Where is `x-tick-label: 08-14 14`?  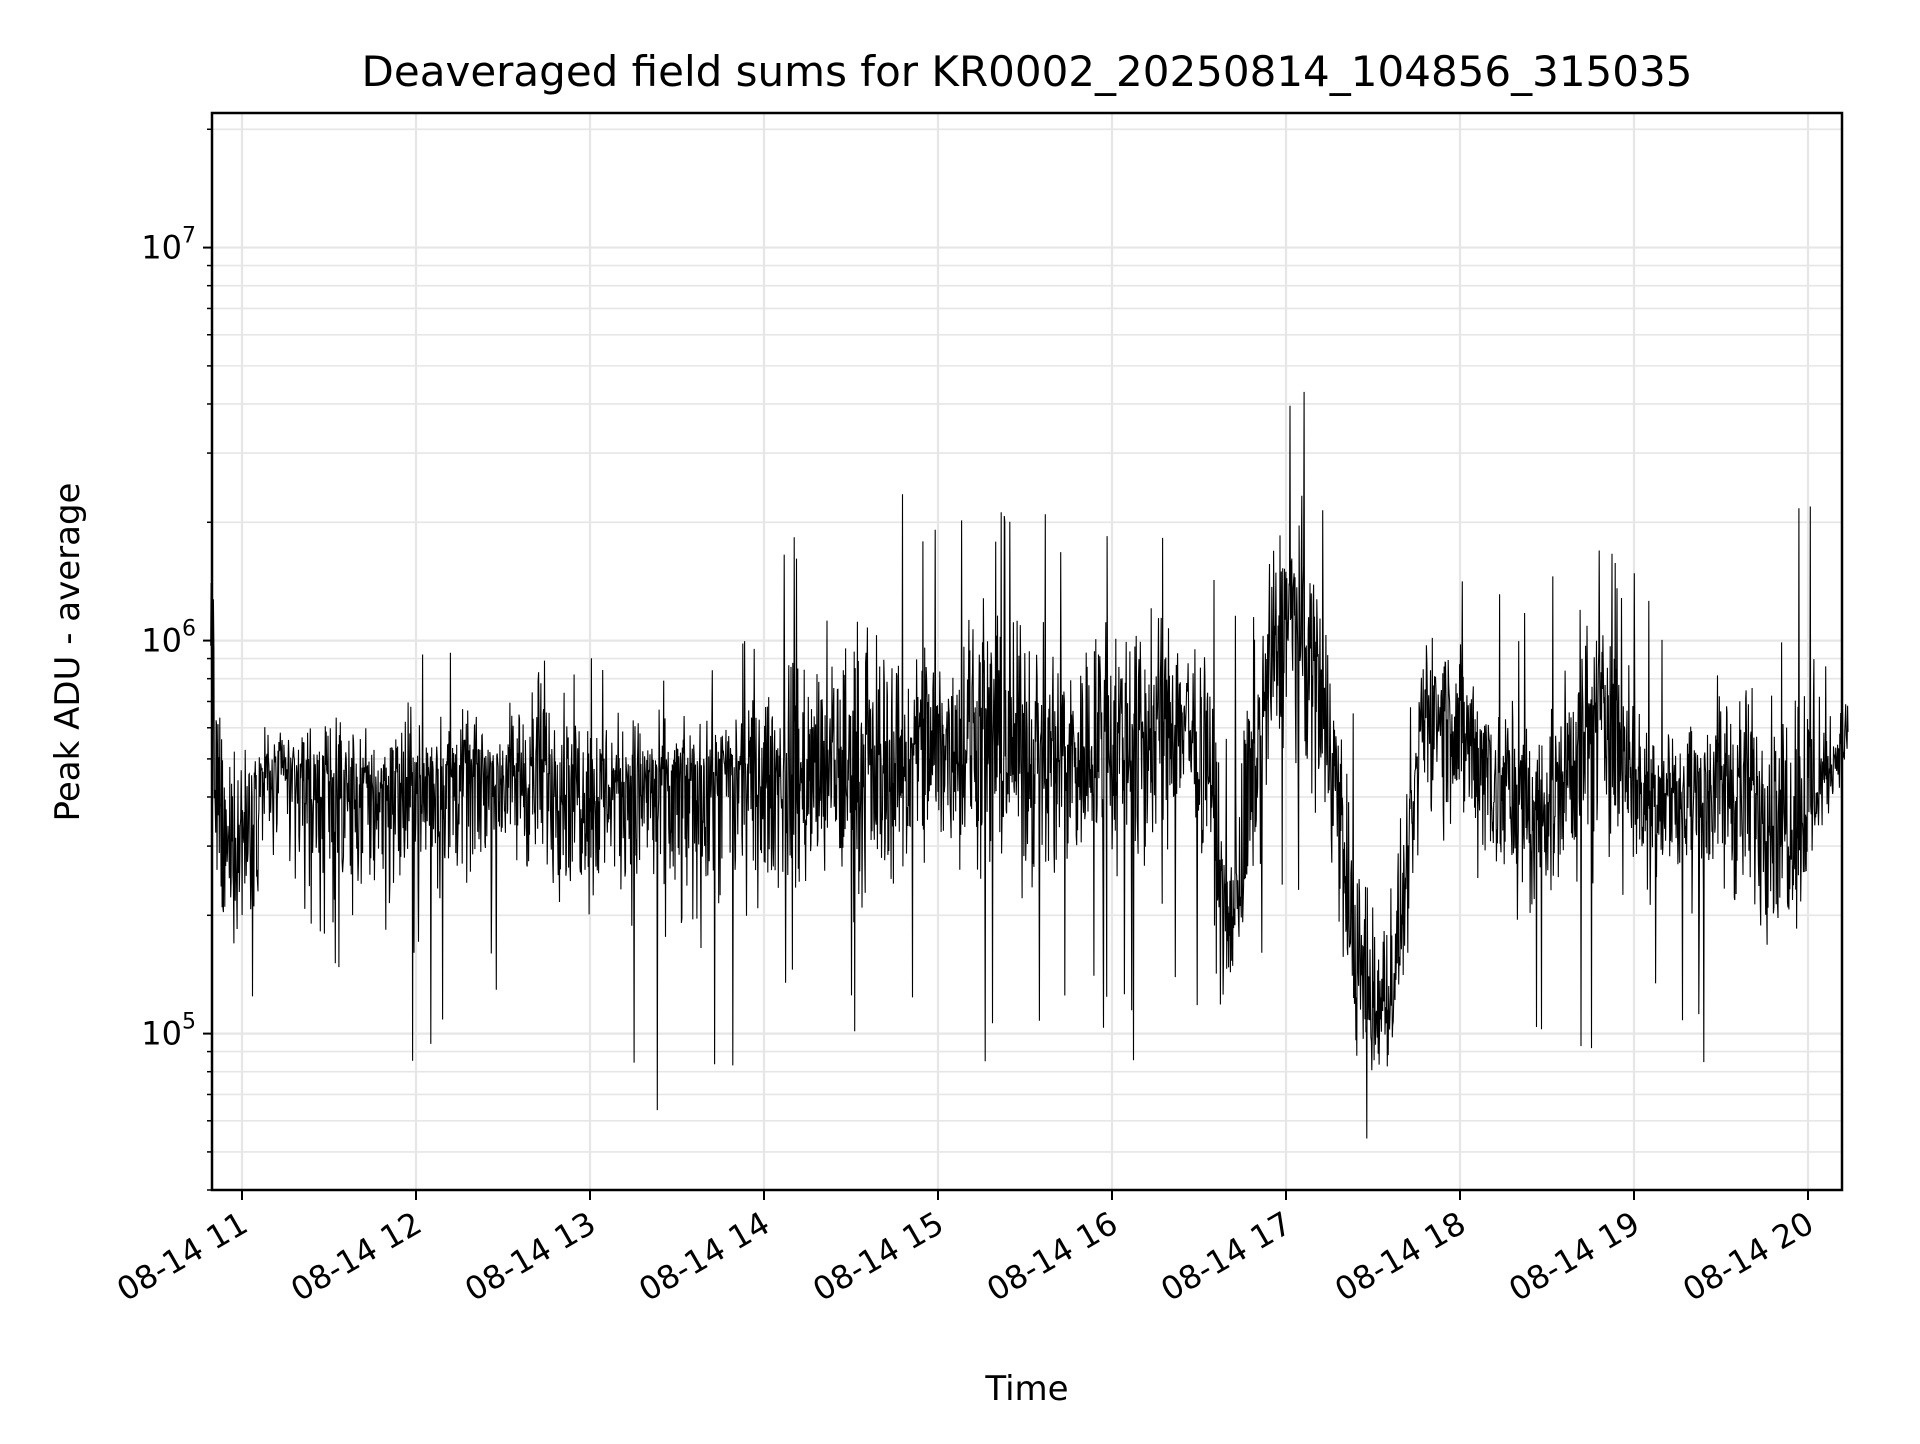
x-tick-label: 08-14 14 is located at coordinates (704, 1256).